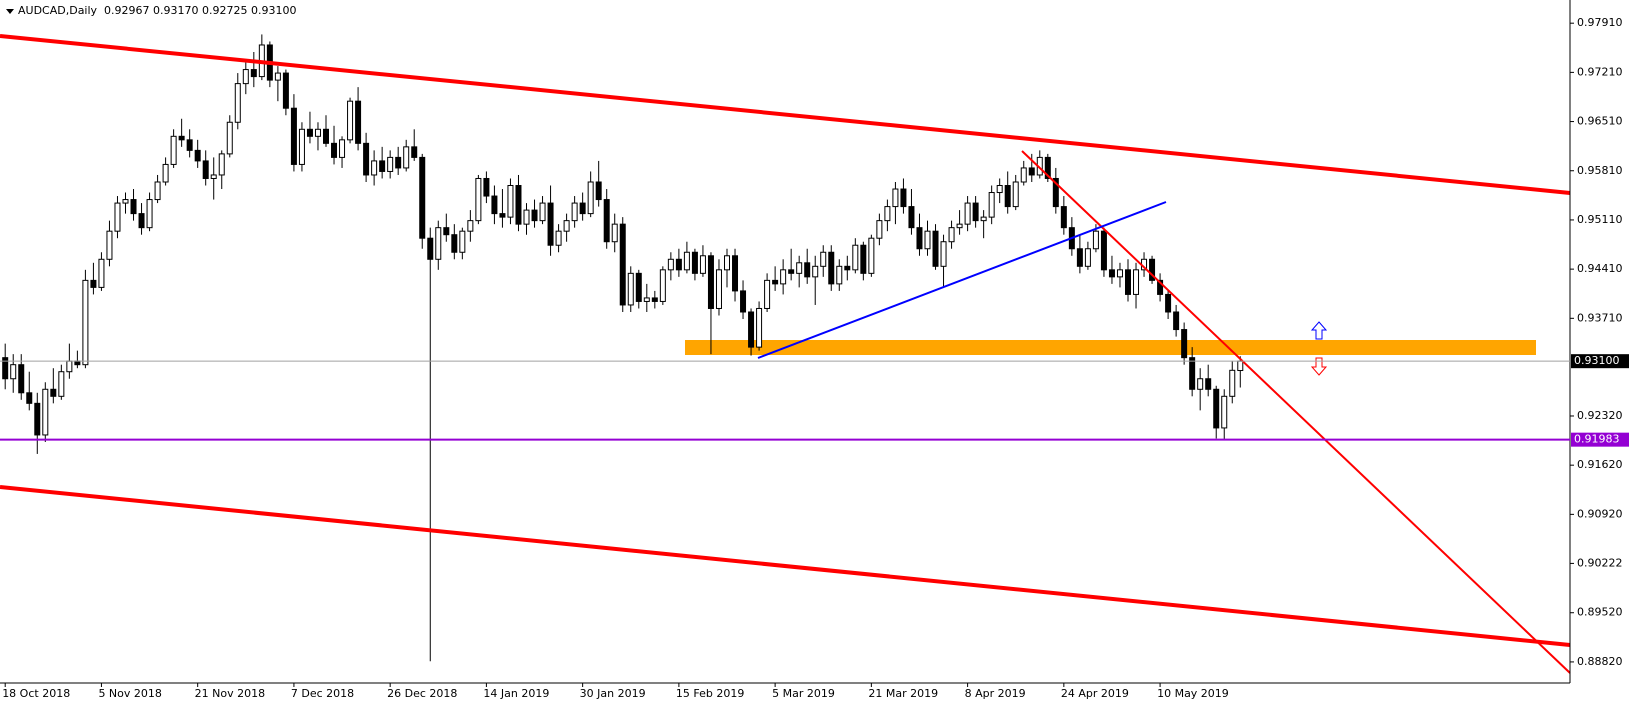 This screenshot has height=704, width=1630. Describe the element at coordinates (1193, 693) in the screenshot. I see `x-tick-label: 10 May 2019` at that location.